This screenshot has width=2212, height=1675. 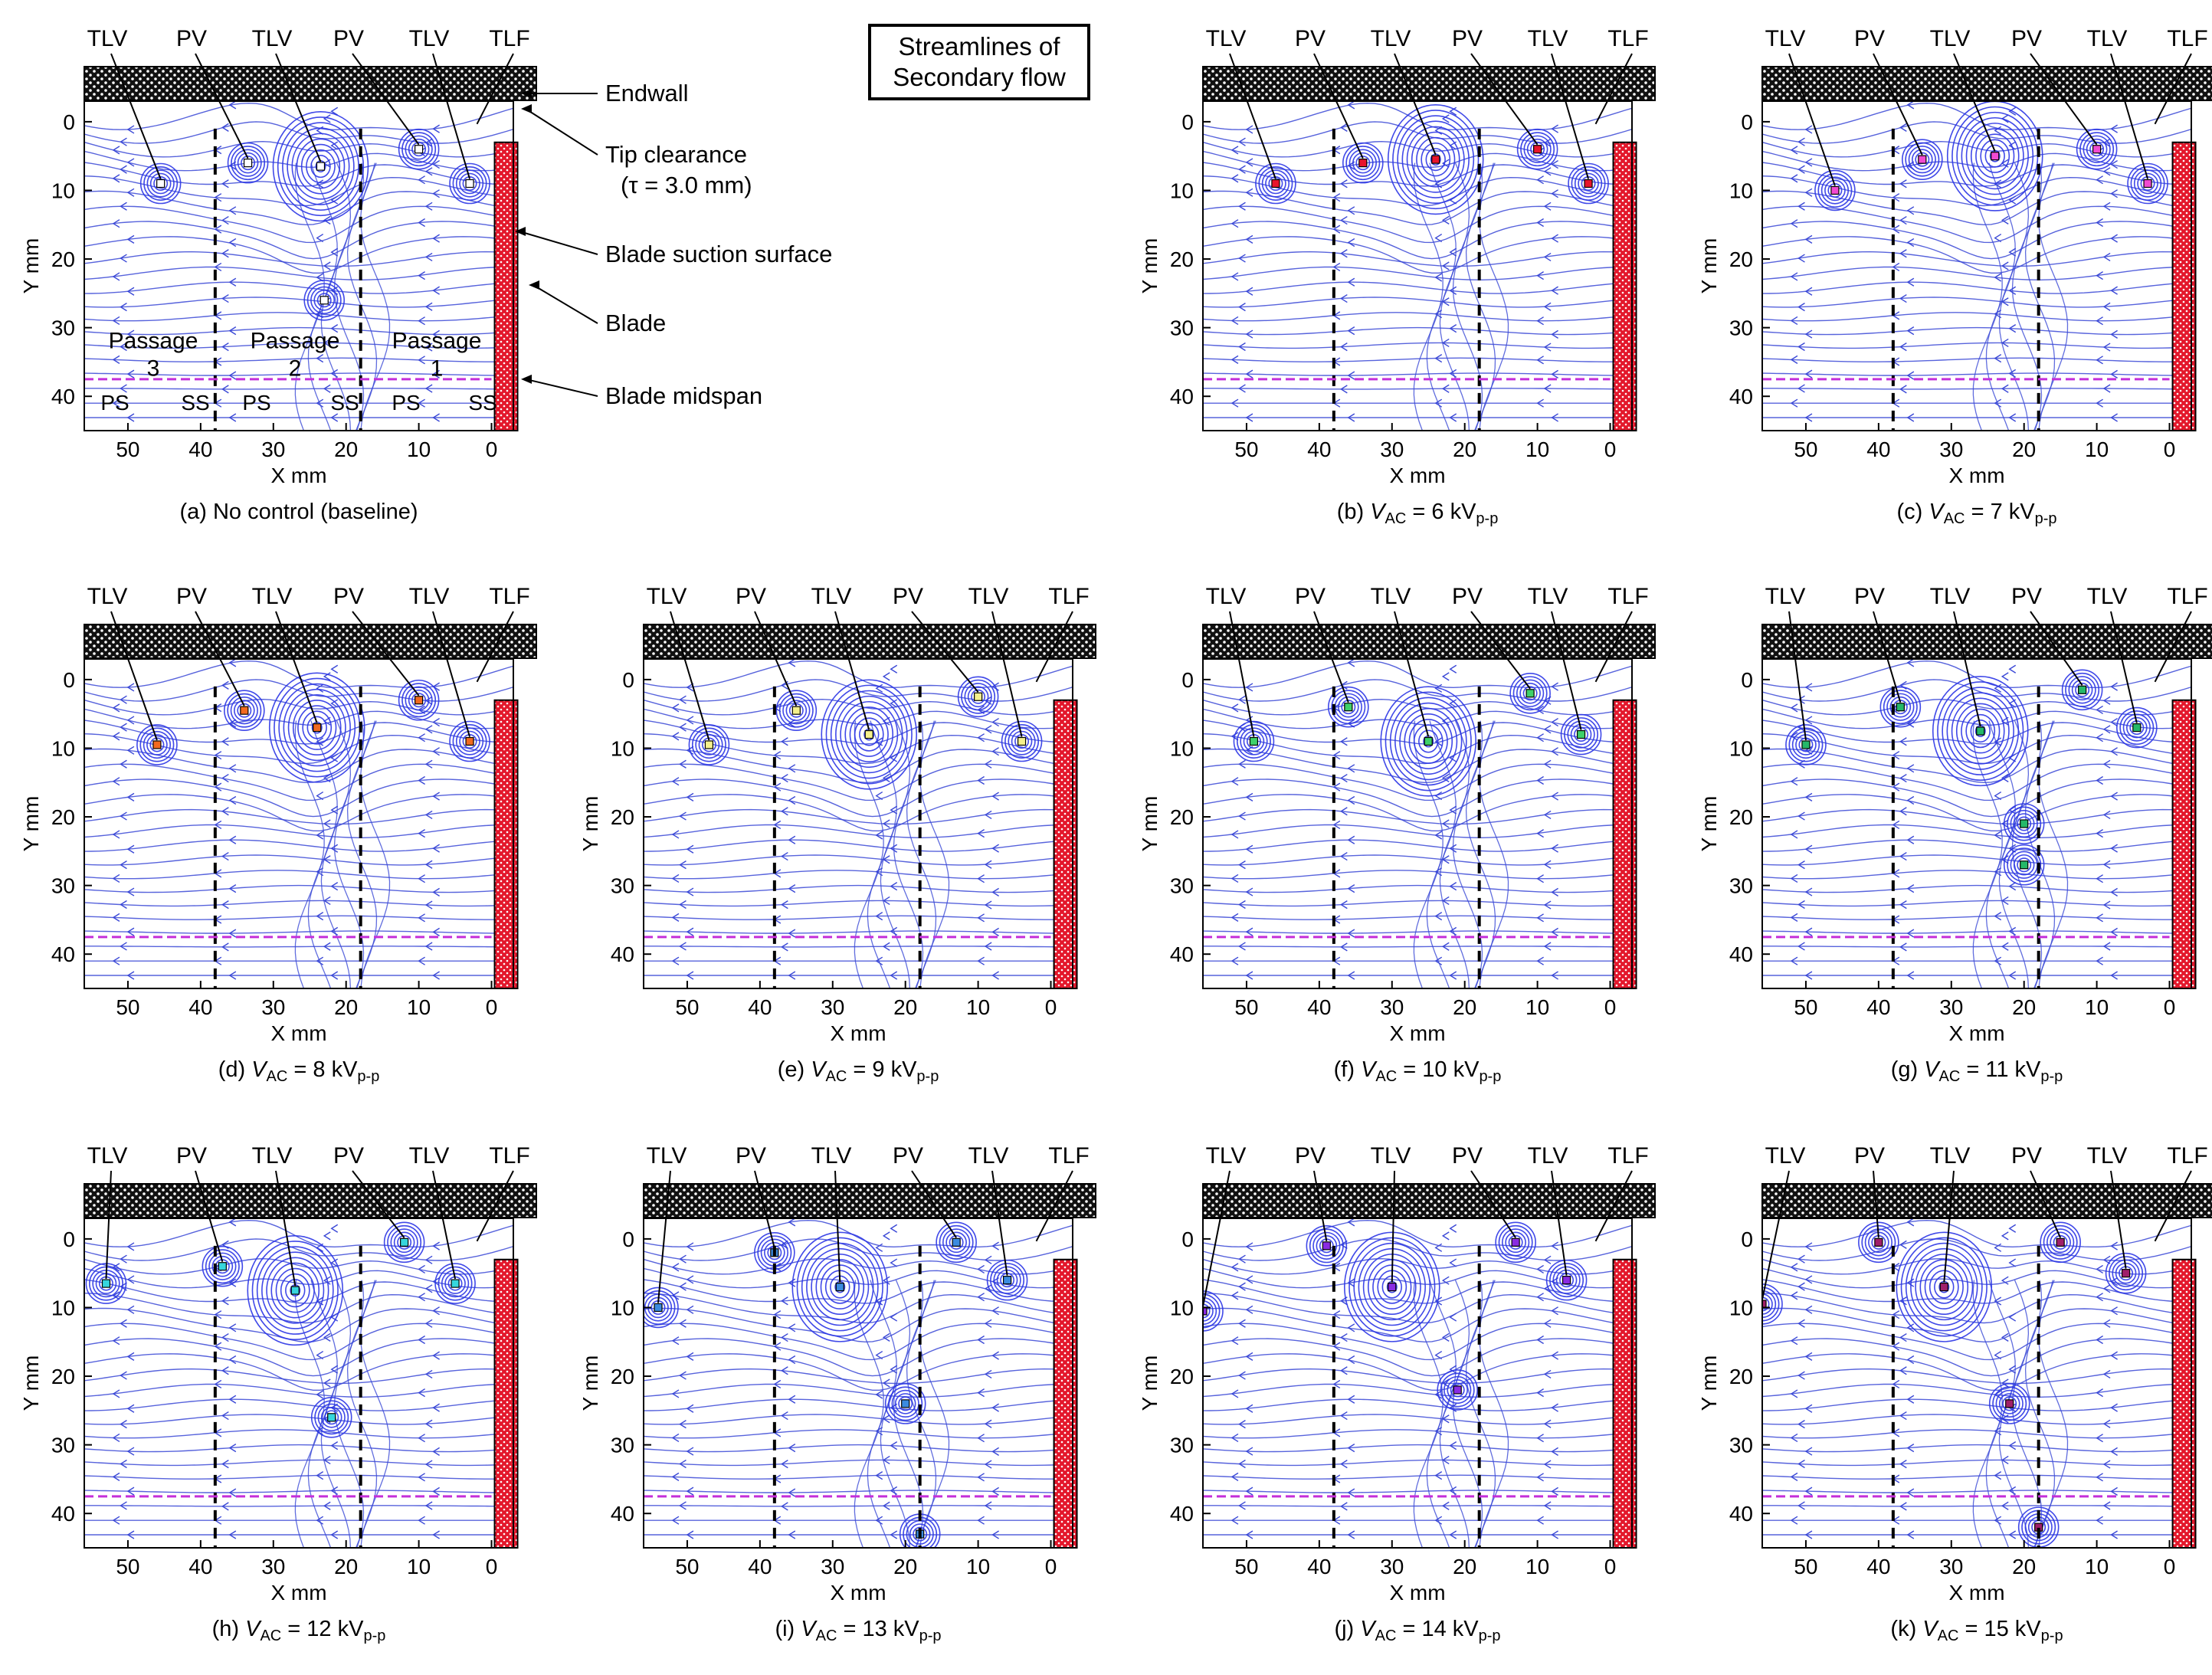 I want to click on axes-frame, so click(x=858, y=1383).